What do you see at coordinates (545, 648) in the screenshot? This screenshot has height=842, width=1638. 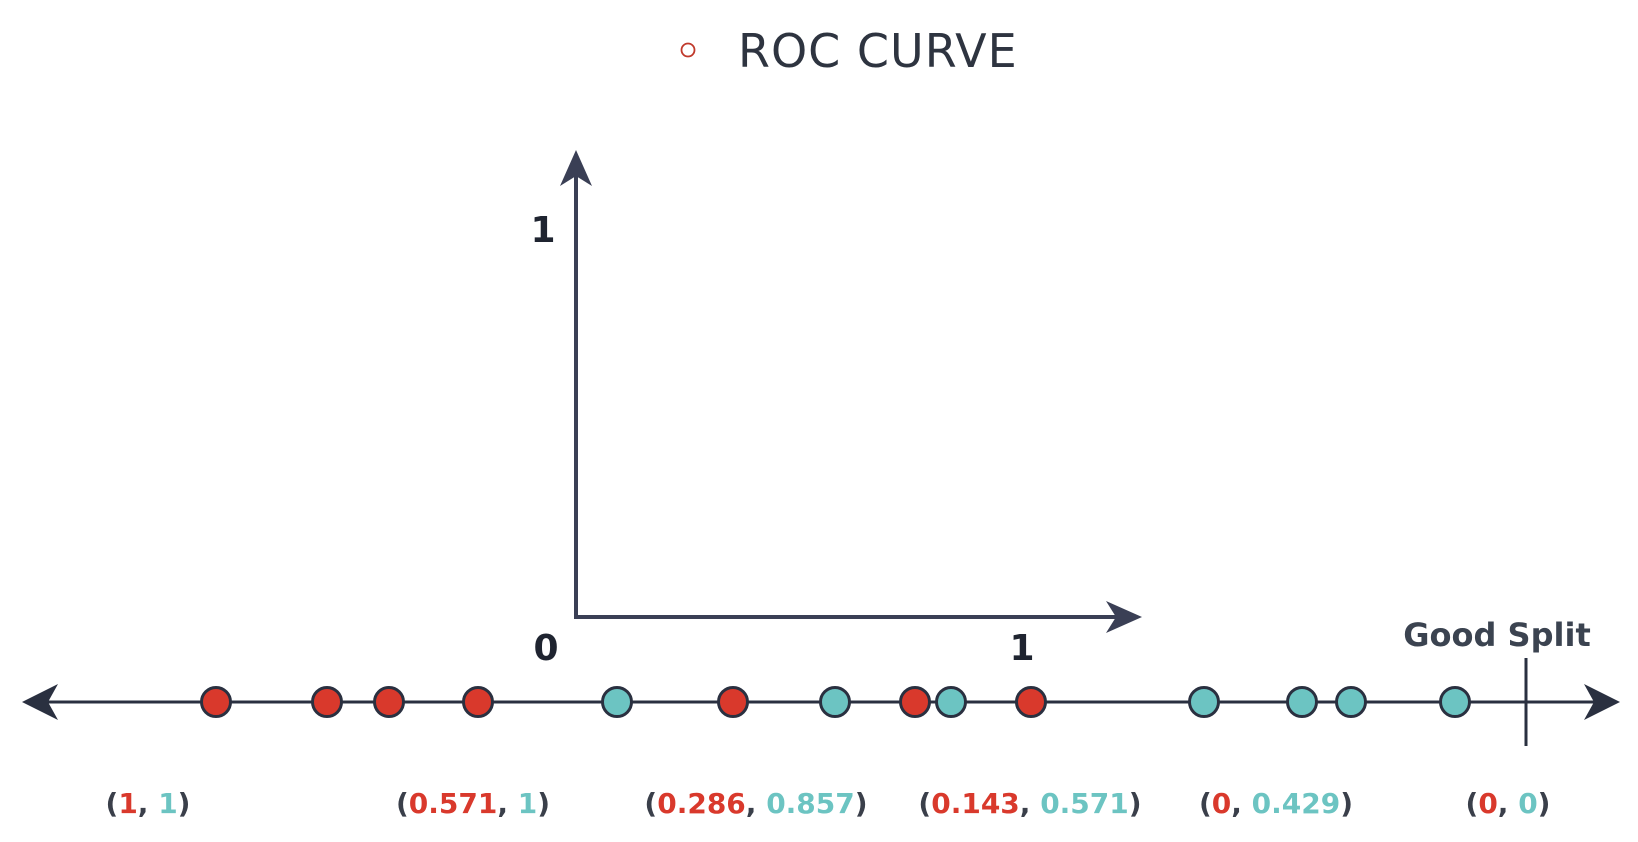 I see `origin-label: 0` at bounding box center [545, 648].